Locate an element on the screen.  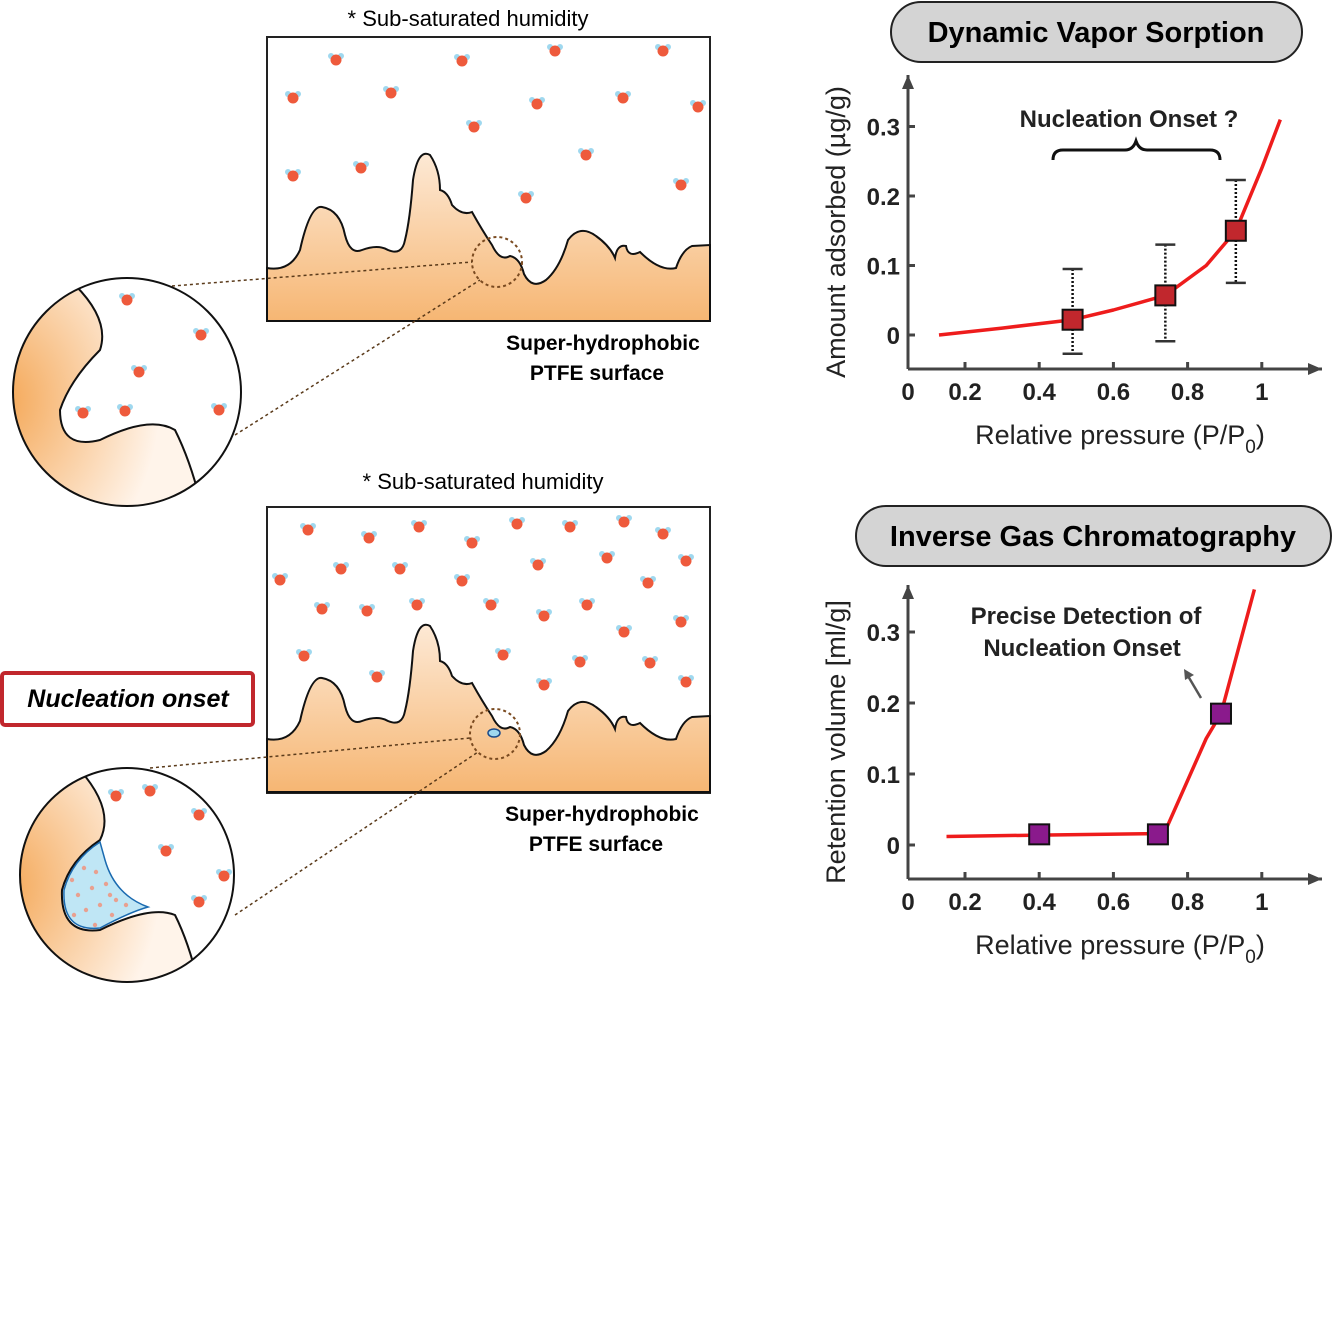
y-tick-label: 0.1 is located at coordinates (883, 267).